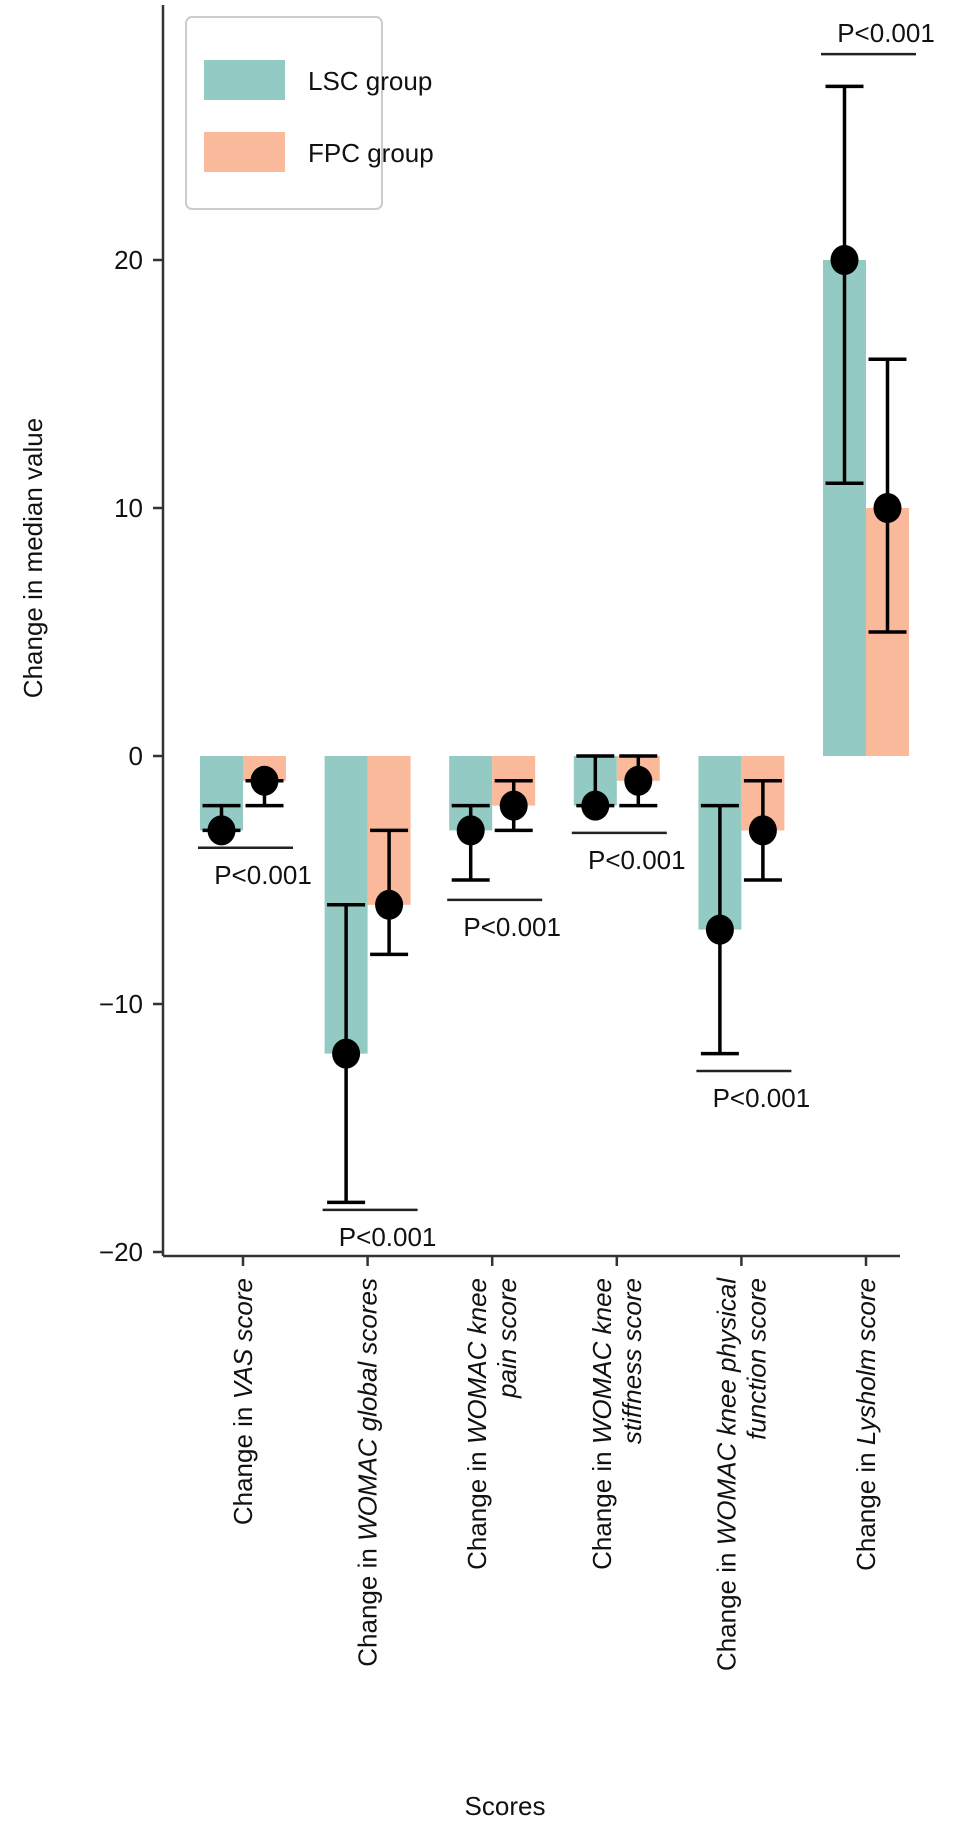 This screenshot has width=969, height=1833. What do you see at coordinates (866, 1361) in the screenshot?
I see `x-tick-label-part: Lysholm score` at bounding box center [866, 1361].